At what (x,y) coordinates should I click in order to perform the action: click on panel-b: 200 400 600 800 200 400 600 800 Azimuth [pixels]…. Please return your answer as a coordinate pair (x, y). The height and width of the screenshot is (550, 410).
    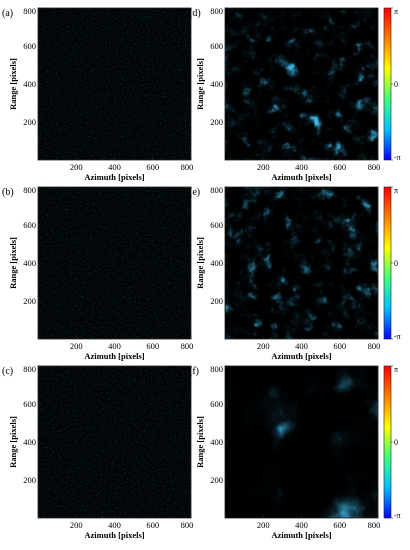
    Looking at the image, I should click on (97, 273).